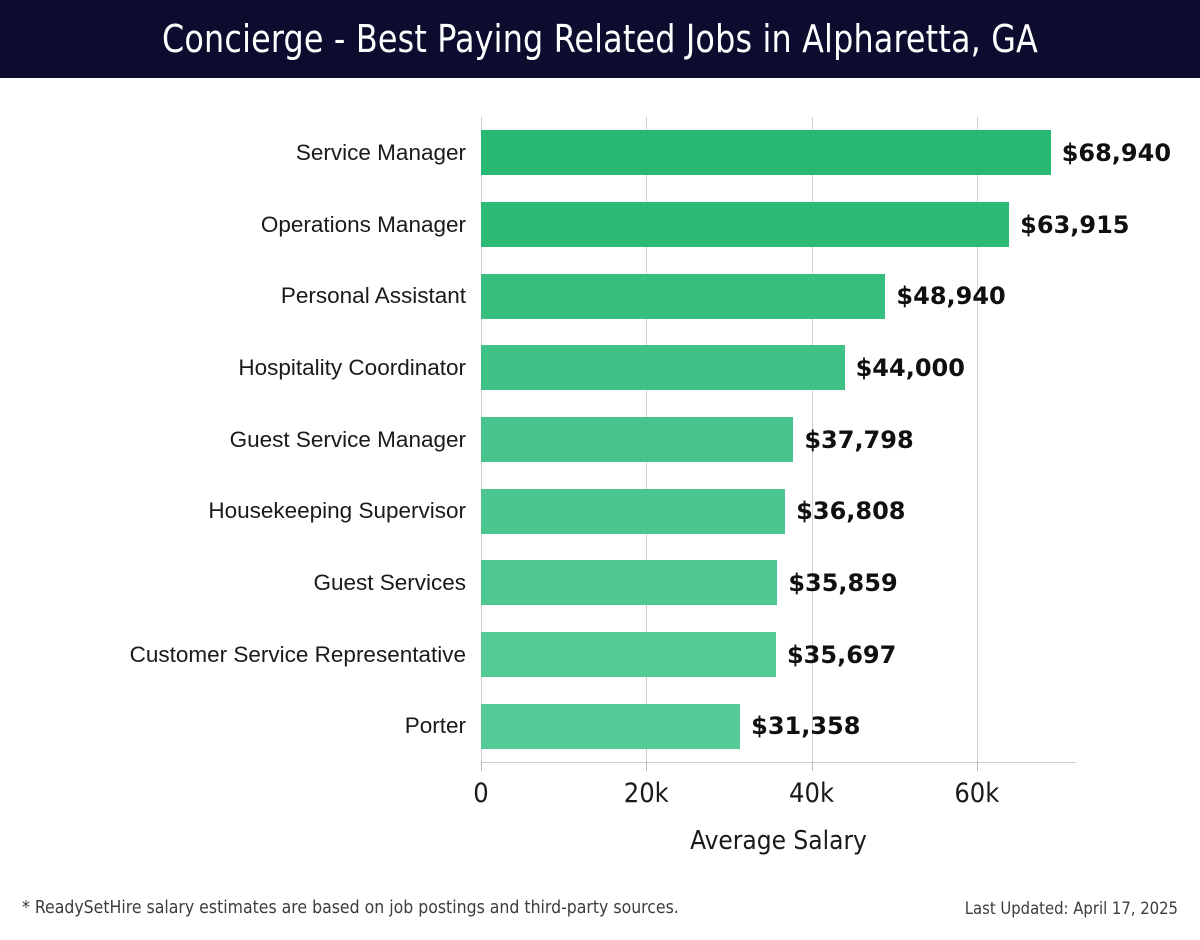  Describe the element at coordinates (1075, 224) in the screenshot. I see `bar-value-label: $63,915` at that location.